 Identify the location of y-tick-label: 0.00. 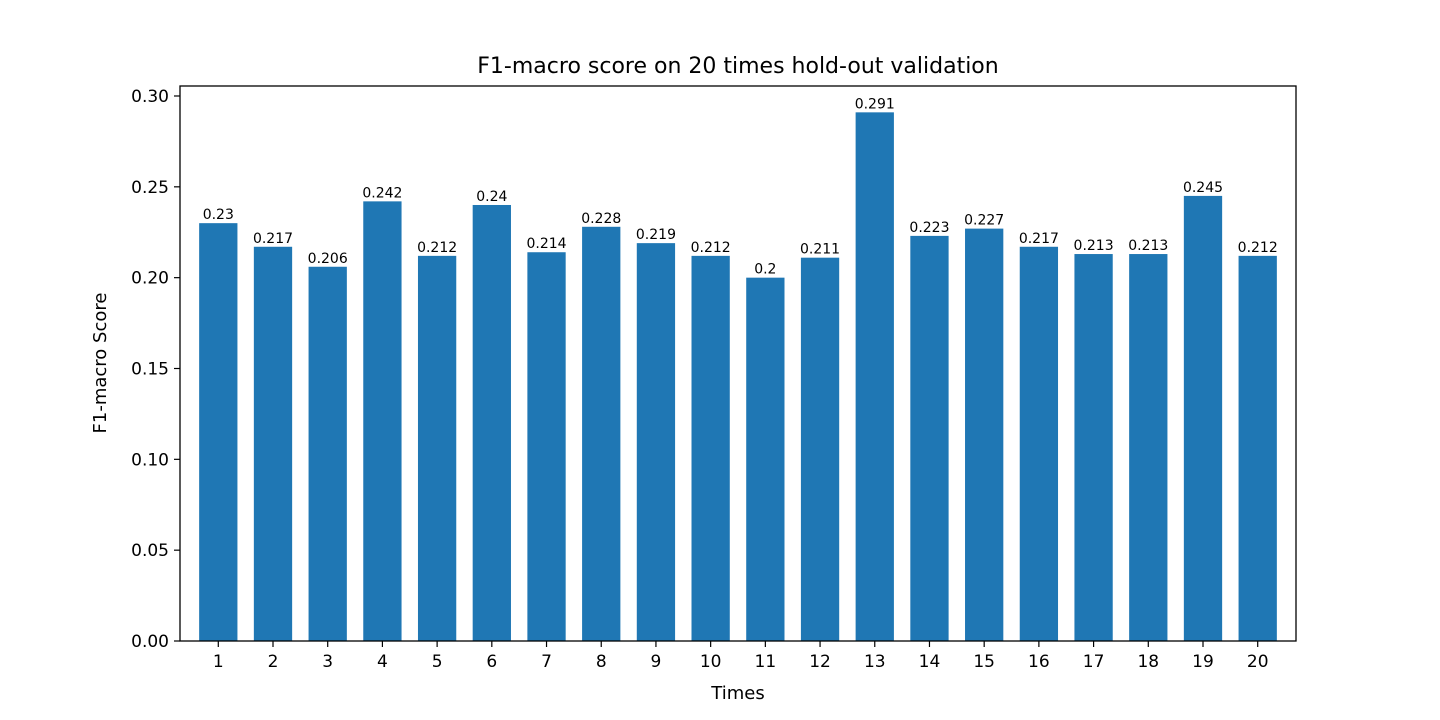
(150, 642).